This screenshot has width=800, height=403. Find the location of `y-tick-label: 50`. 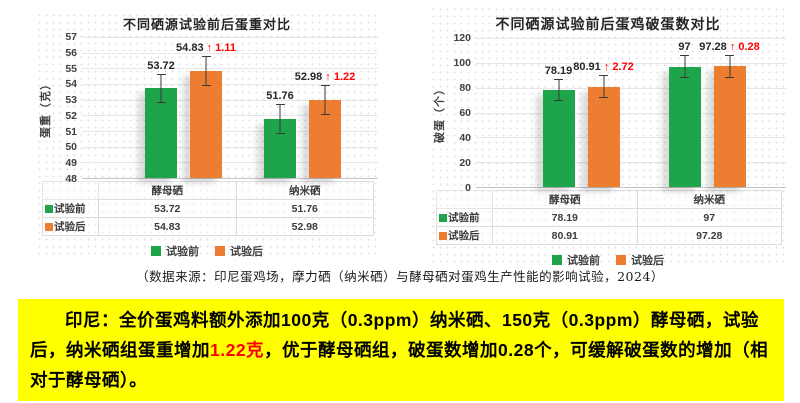

y-tick-label: 50 is located at coordinates (71, 147).